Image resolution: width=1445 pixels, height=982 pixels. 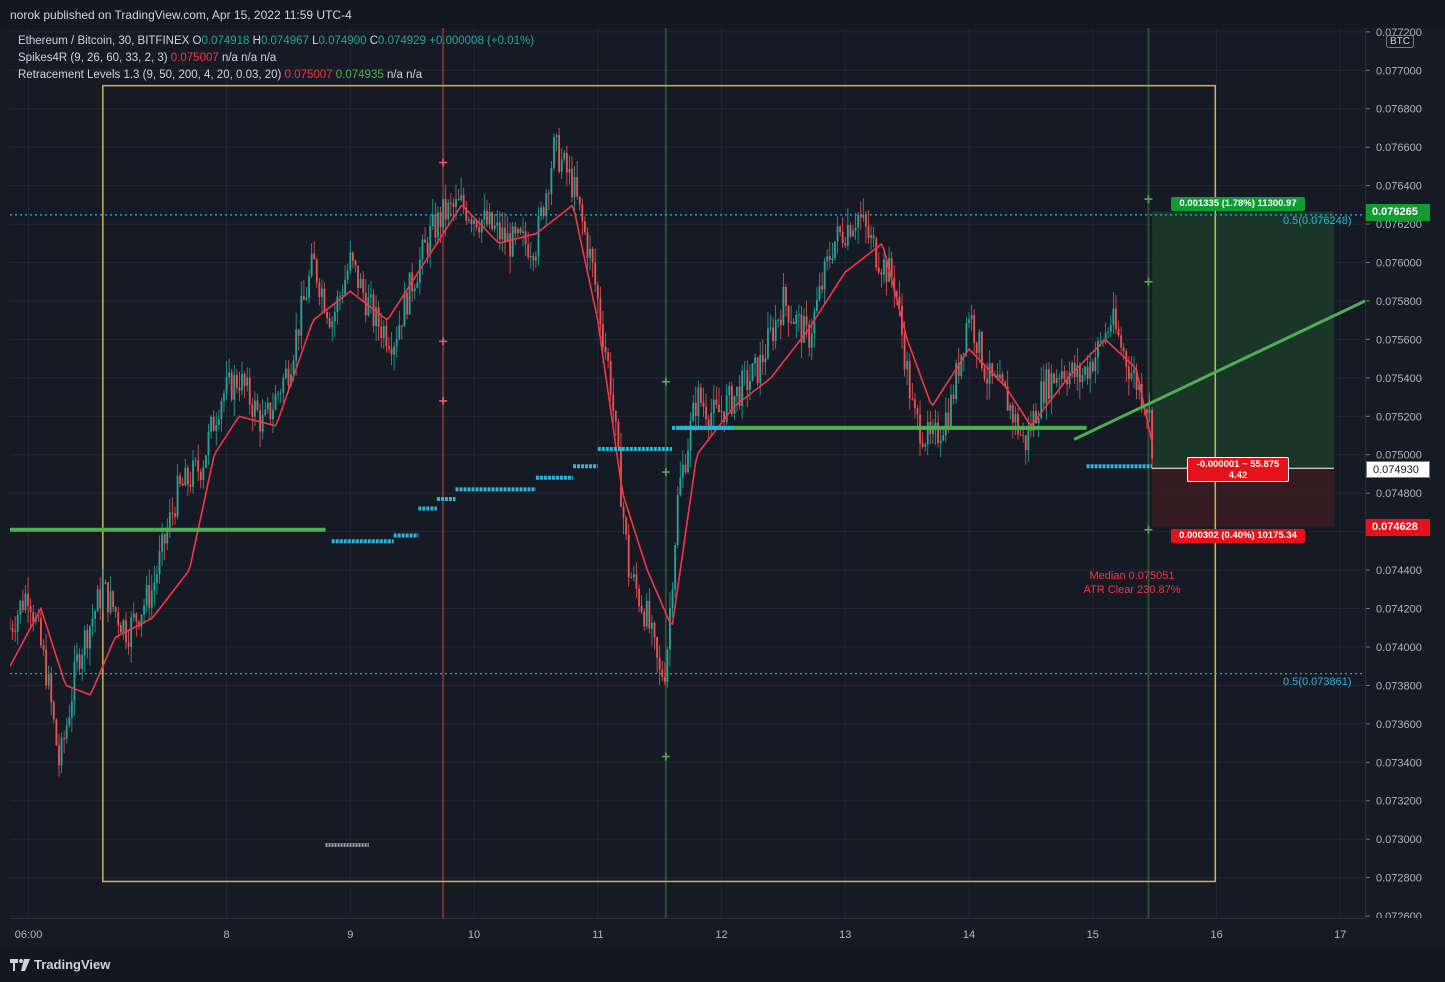 What do you see at coordinates (687, 933) in the screenshot?
I see `time-axis: 06:00 8 9 10 11 12 13 14 15 16 17` at bounding box center [687, 933].